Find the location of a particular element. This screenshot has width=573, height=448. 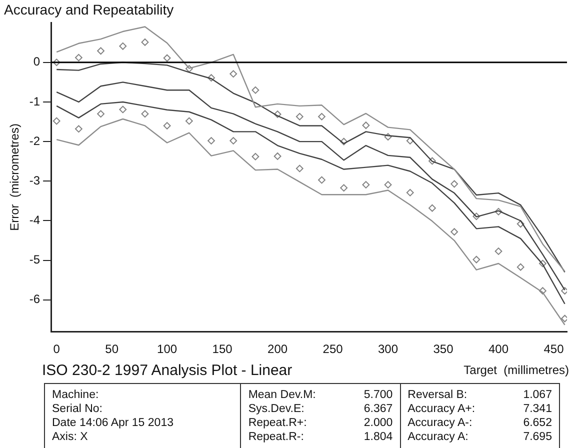

y-tick-label: -2 is located at coordinates (34, 141).